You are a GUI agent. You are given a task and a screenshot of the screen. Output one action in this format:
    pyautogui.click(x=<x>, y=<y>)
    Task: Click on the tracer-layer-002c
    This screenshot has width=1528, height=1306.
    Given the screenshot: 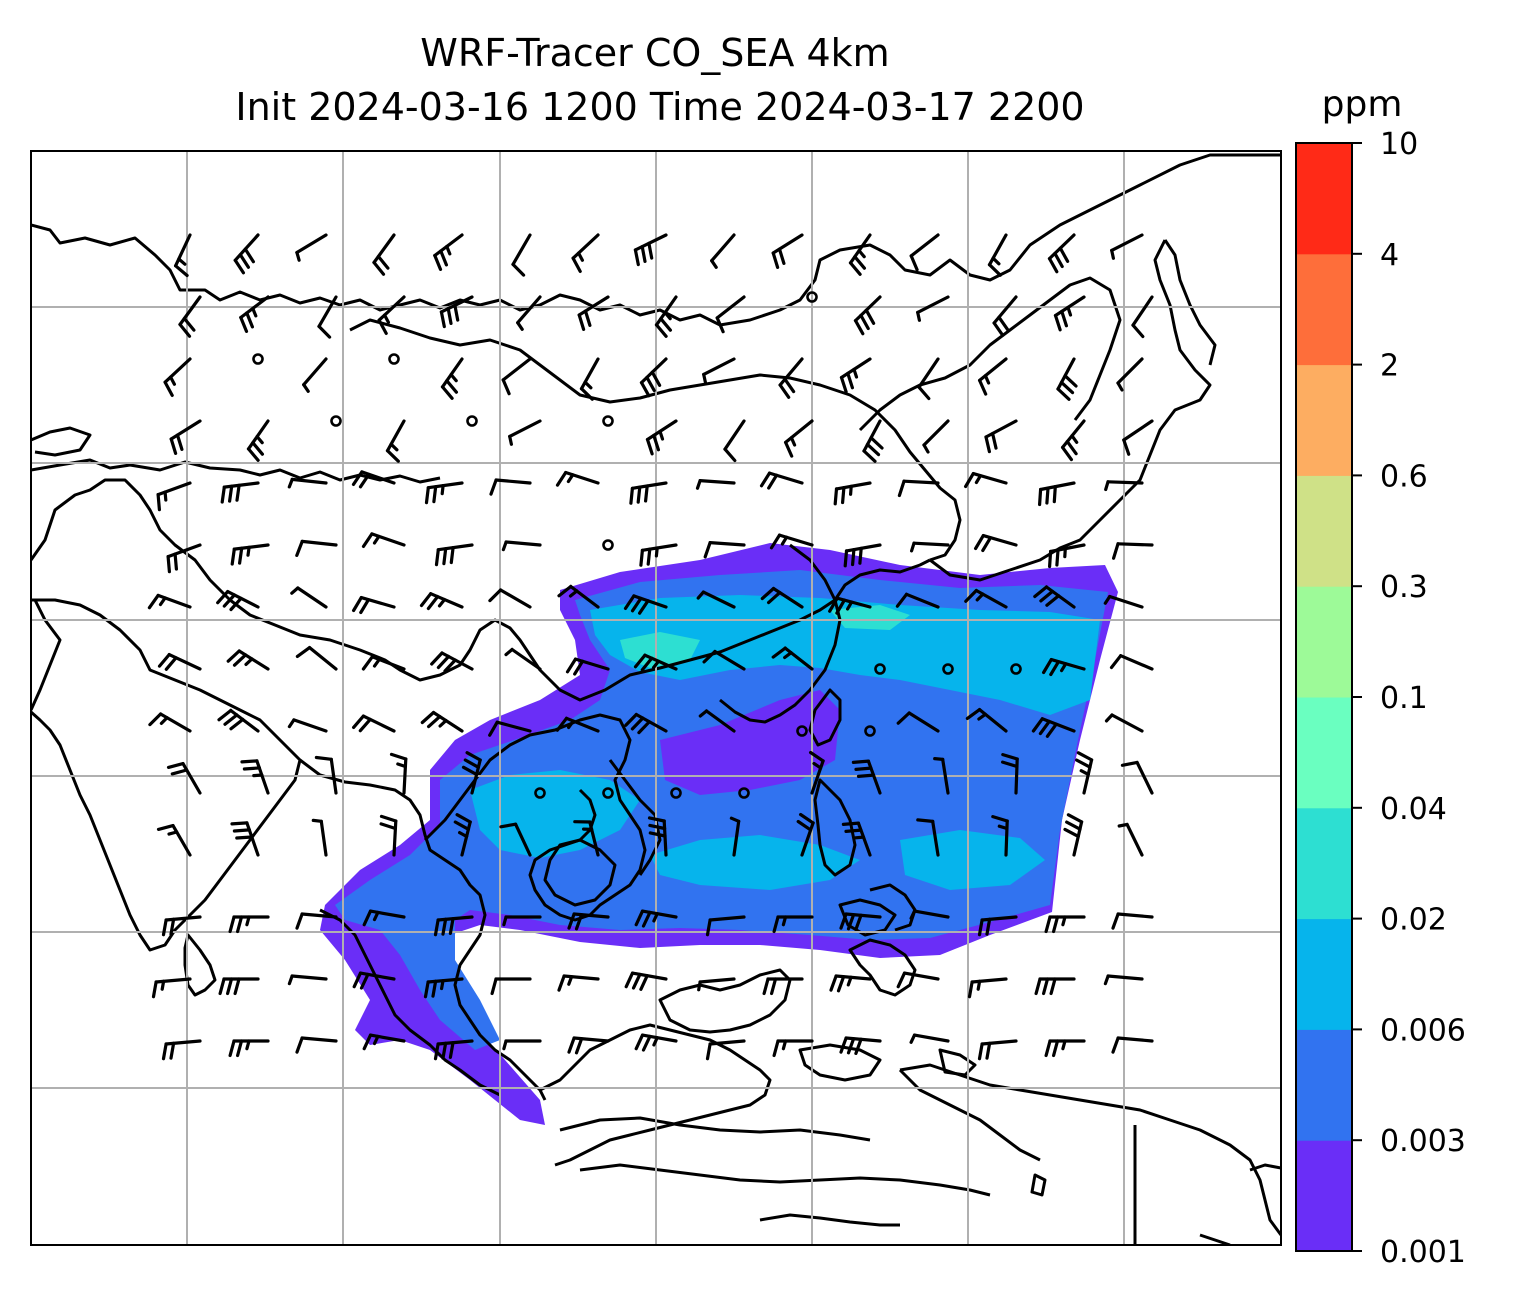 What is the action you would take?
    pyautogui.click(x=755, y=862)
    